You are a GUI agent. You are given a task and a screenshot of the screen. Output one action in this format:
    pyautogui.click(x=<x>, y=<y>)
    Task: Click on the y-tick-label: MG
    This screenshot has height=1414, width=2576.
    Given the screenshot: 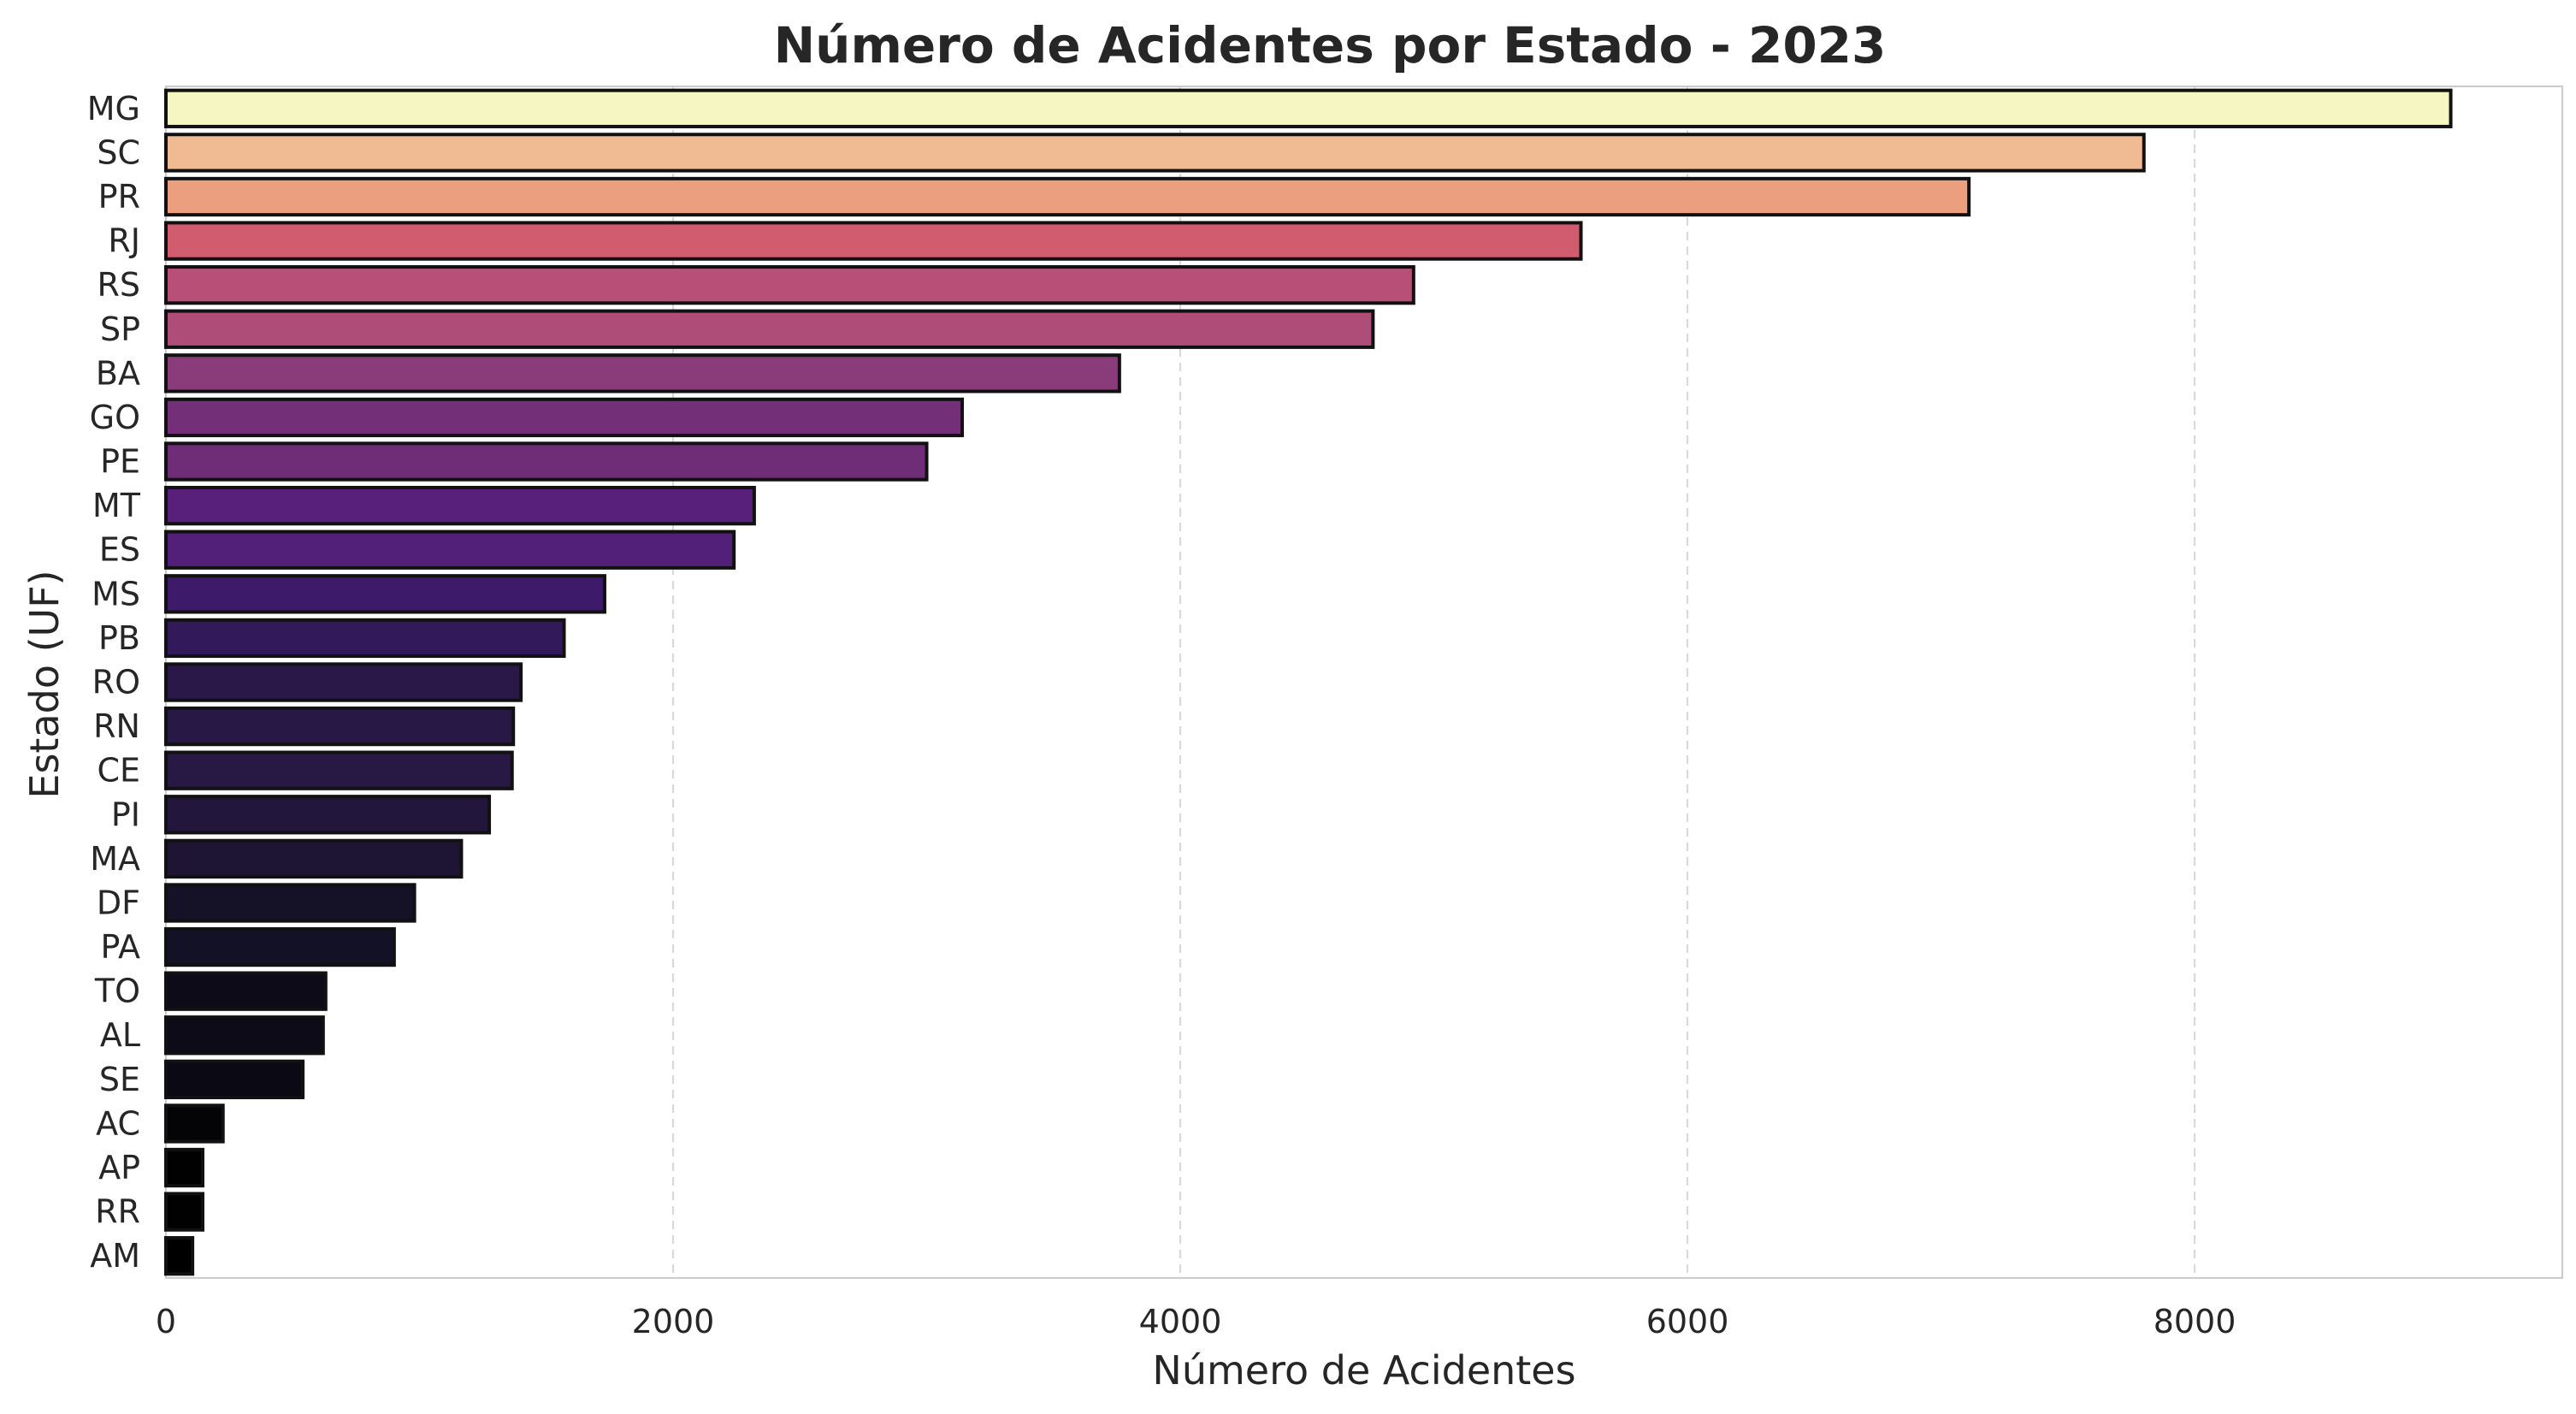 What is the action you would take?
    pyautogui.click(x=113, y=108)
    